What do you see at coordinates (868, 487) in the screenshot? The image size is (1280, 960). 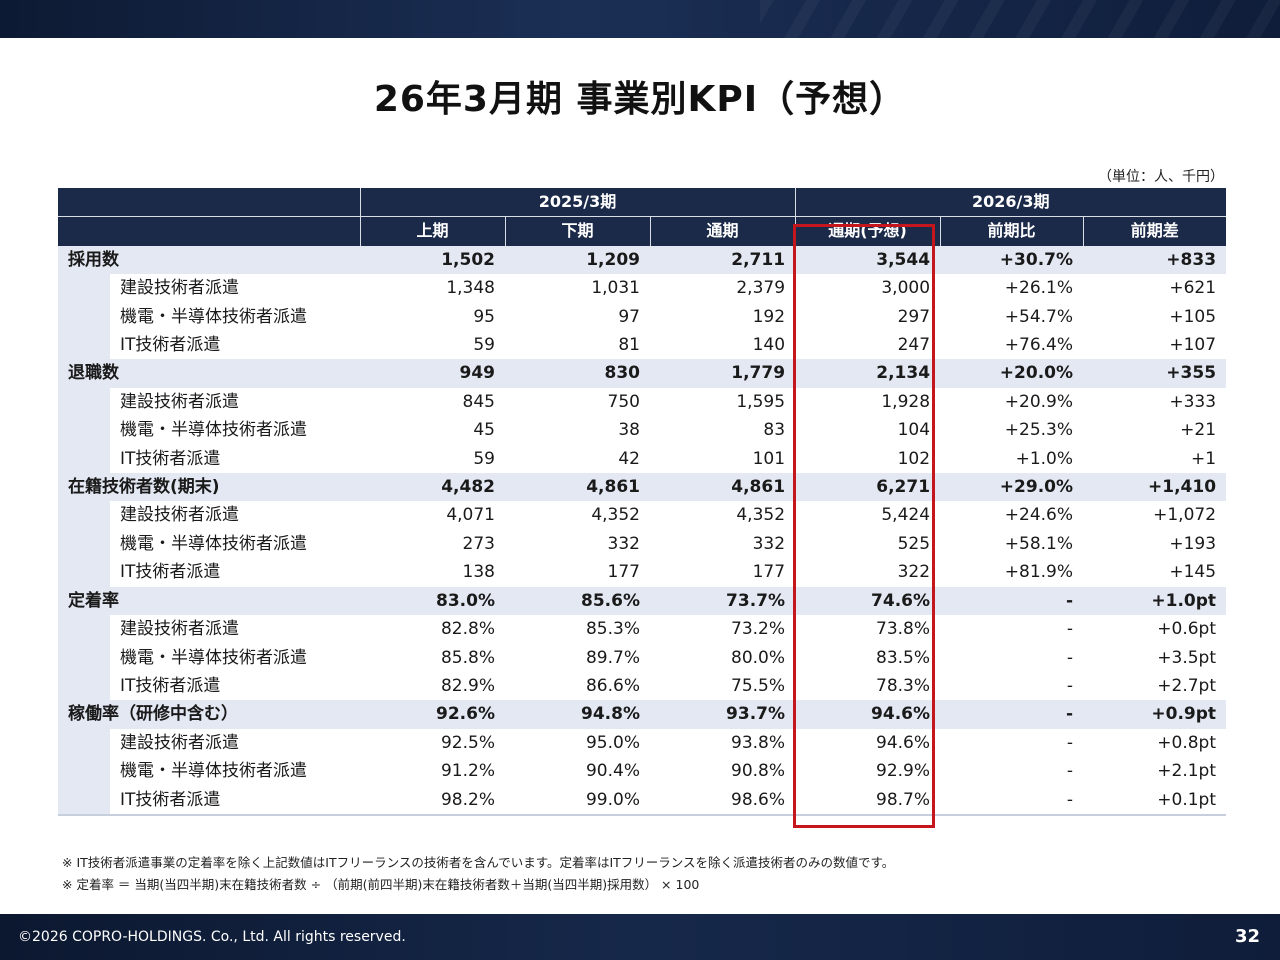 I see `value-cell: 6,271` at bounding box center [868, 487].